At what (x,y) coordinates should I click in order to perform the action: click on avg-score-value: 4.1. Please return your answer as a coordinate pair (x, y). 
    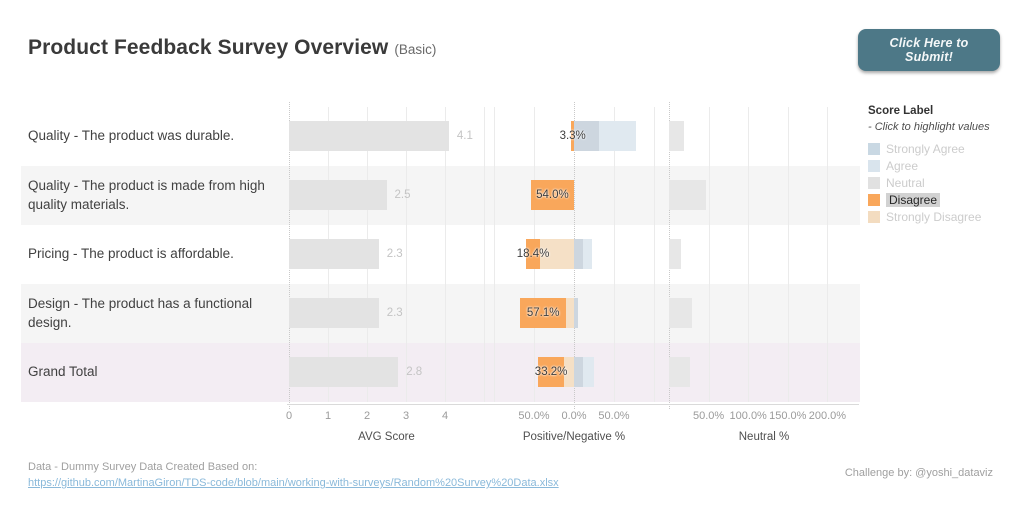
    Looking at the image, I should click on (464, 136).